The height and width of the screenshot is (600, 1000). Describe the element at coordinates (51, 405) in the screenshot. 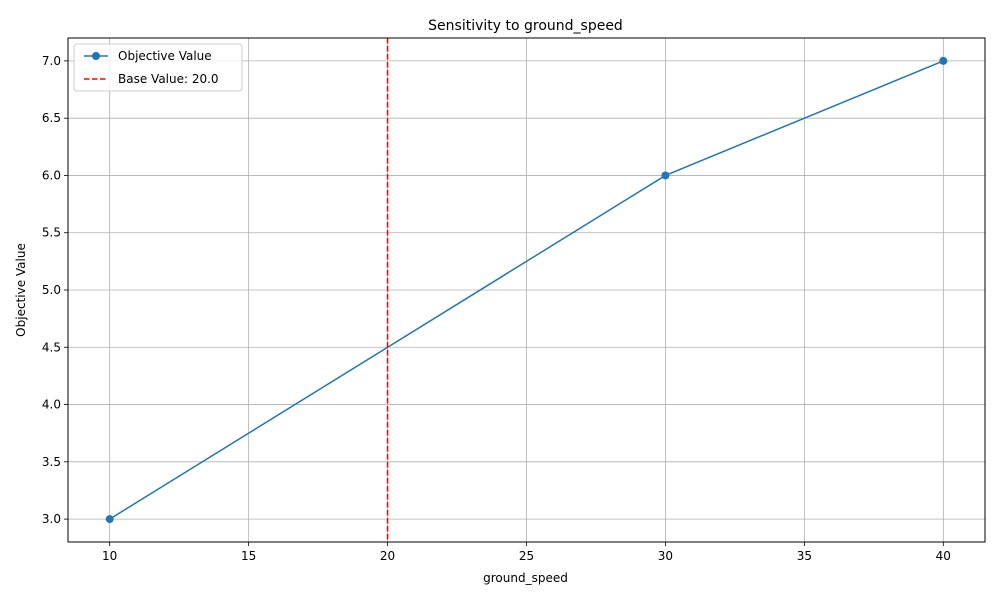

I see `y-tick-label: 4.0` at that location.